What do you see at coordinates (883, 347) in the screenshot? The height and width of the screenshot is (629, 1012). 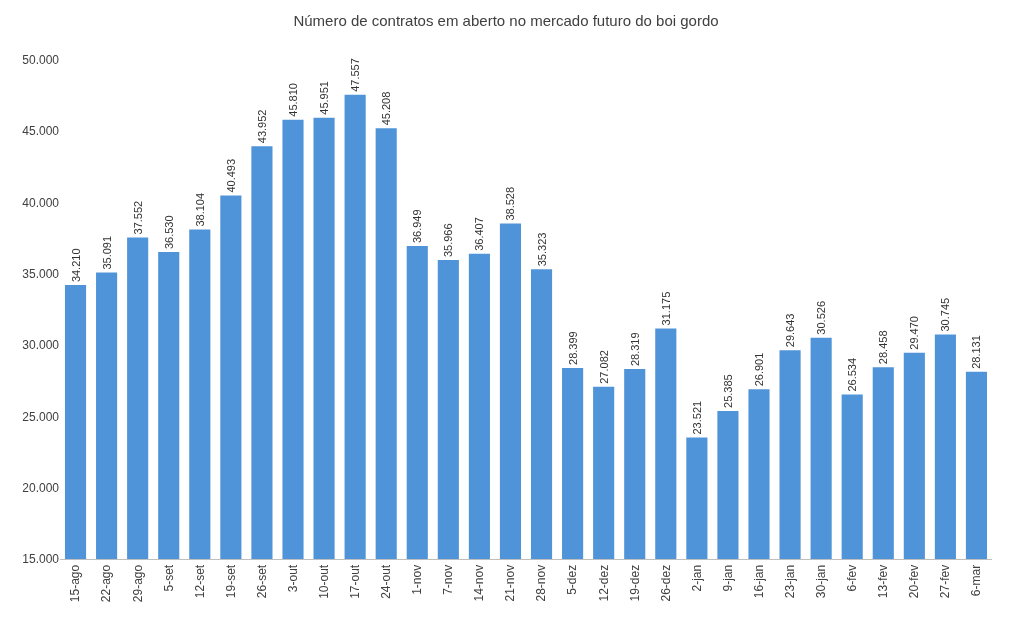 I see `data-label: 28.458` at bounding box center [883, 347].